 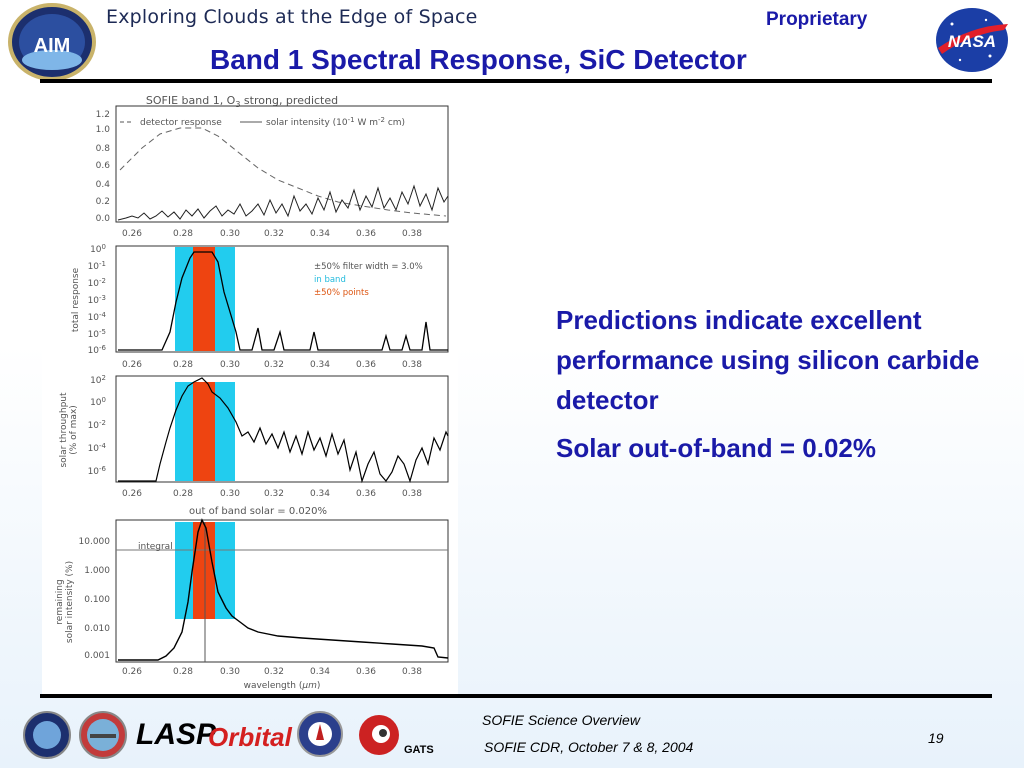 What do you see at coordinates (379, 735) in the screenshot?
I see `gats-swirl-logo` at bounding box center [379, 735].